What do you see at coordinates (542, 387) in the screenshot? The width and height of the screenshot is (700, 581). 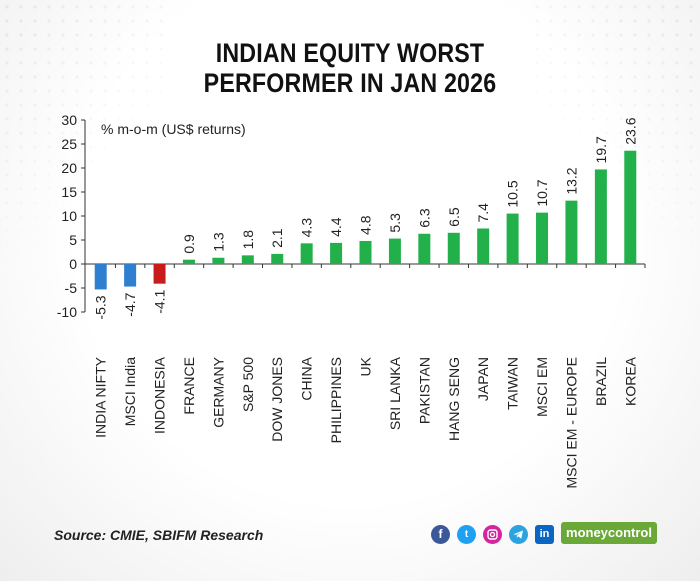 I see `category-label: MSCI EM` at bounding box center [542, 387].